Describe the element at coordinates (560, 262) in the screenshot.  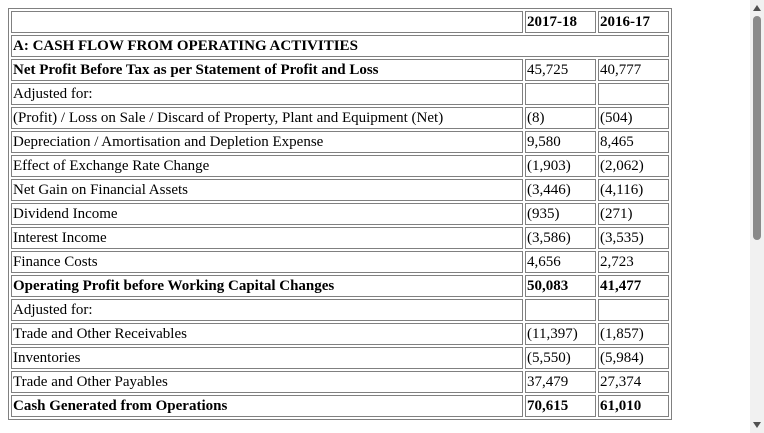
I see `value-cell: 4,656` at that location.